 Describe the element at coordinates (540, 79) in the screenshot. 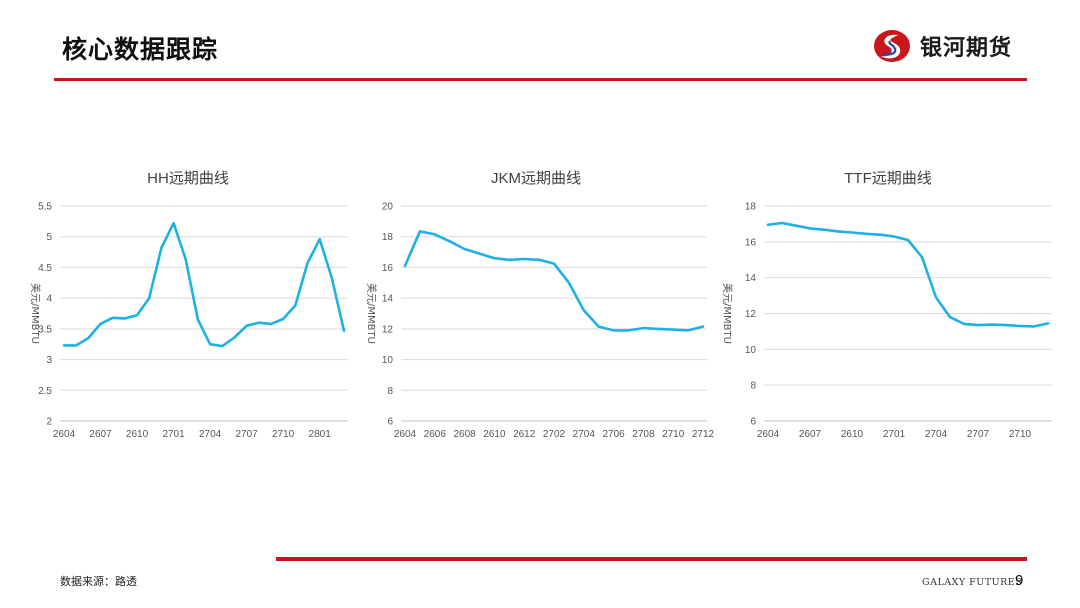

I see `header-divider` at that location.